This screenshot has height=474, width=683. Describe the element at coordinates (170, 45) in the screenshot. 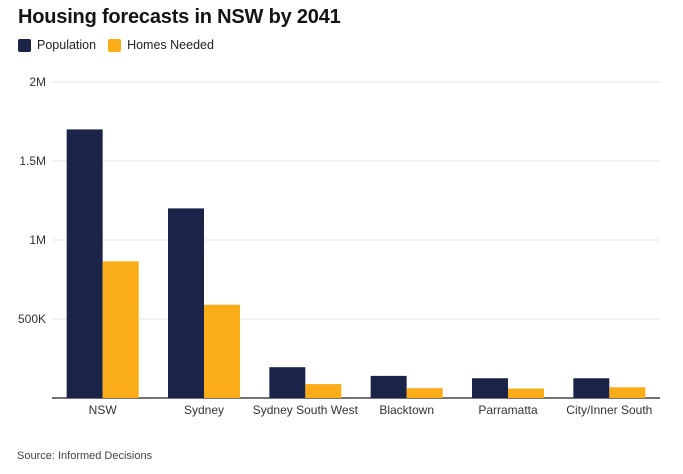

I see `legend-label-homes-needed: Homes Needed` at that location.